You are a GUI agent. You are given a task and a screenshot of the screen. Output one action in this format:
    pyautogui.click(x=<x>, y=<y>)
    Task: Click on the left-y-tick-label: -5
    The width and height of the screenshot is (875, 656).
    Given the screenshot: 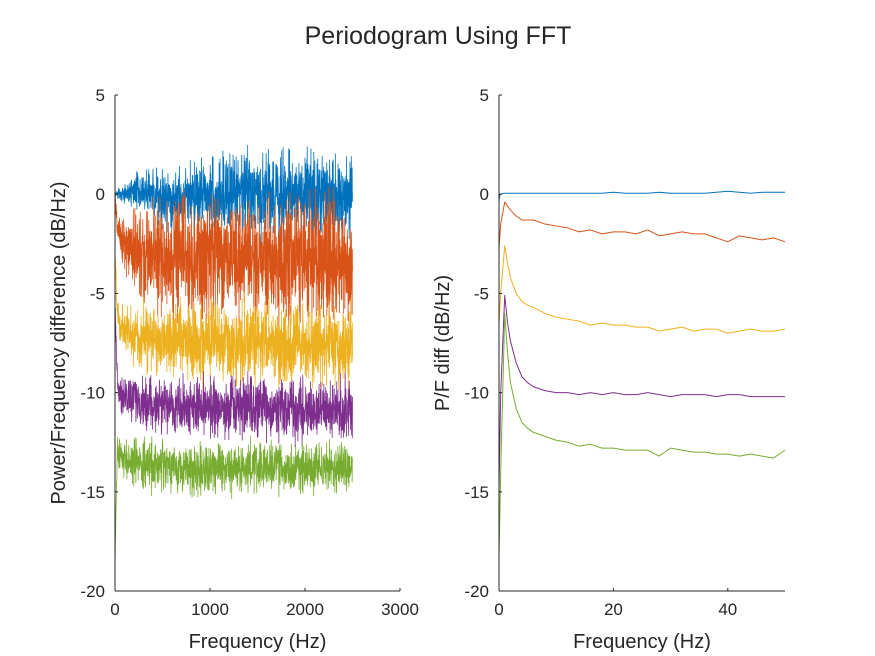 What is the action you would take?
    pyautogui.click(x=97, y=293)
    